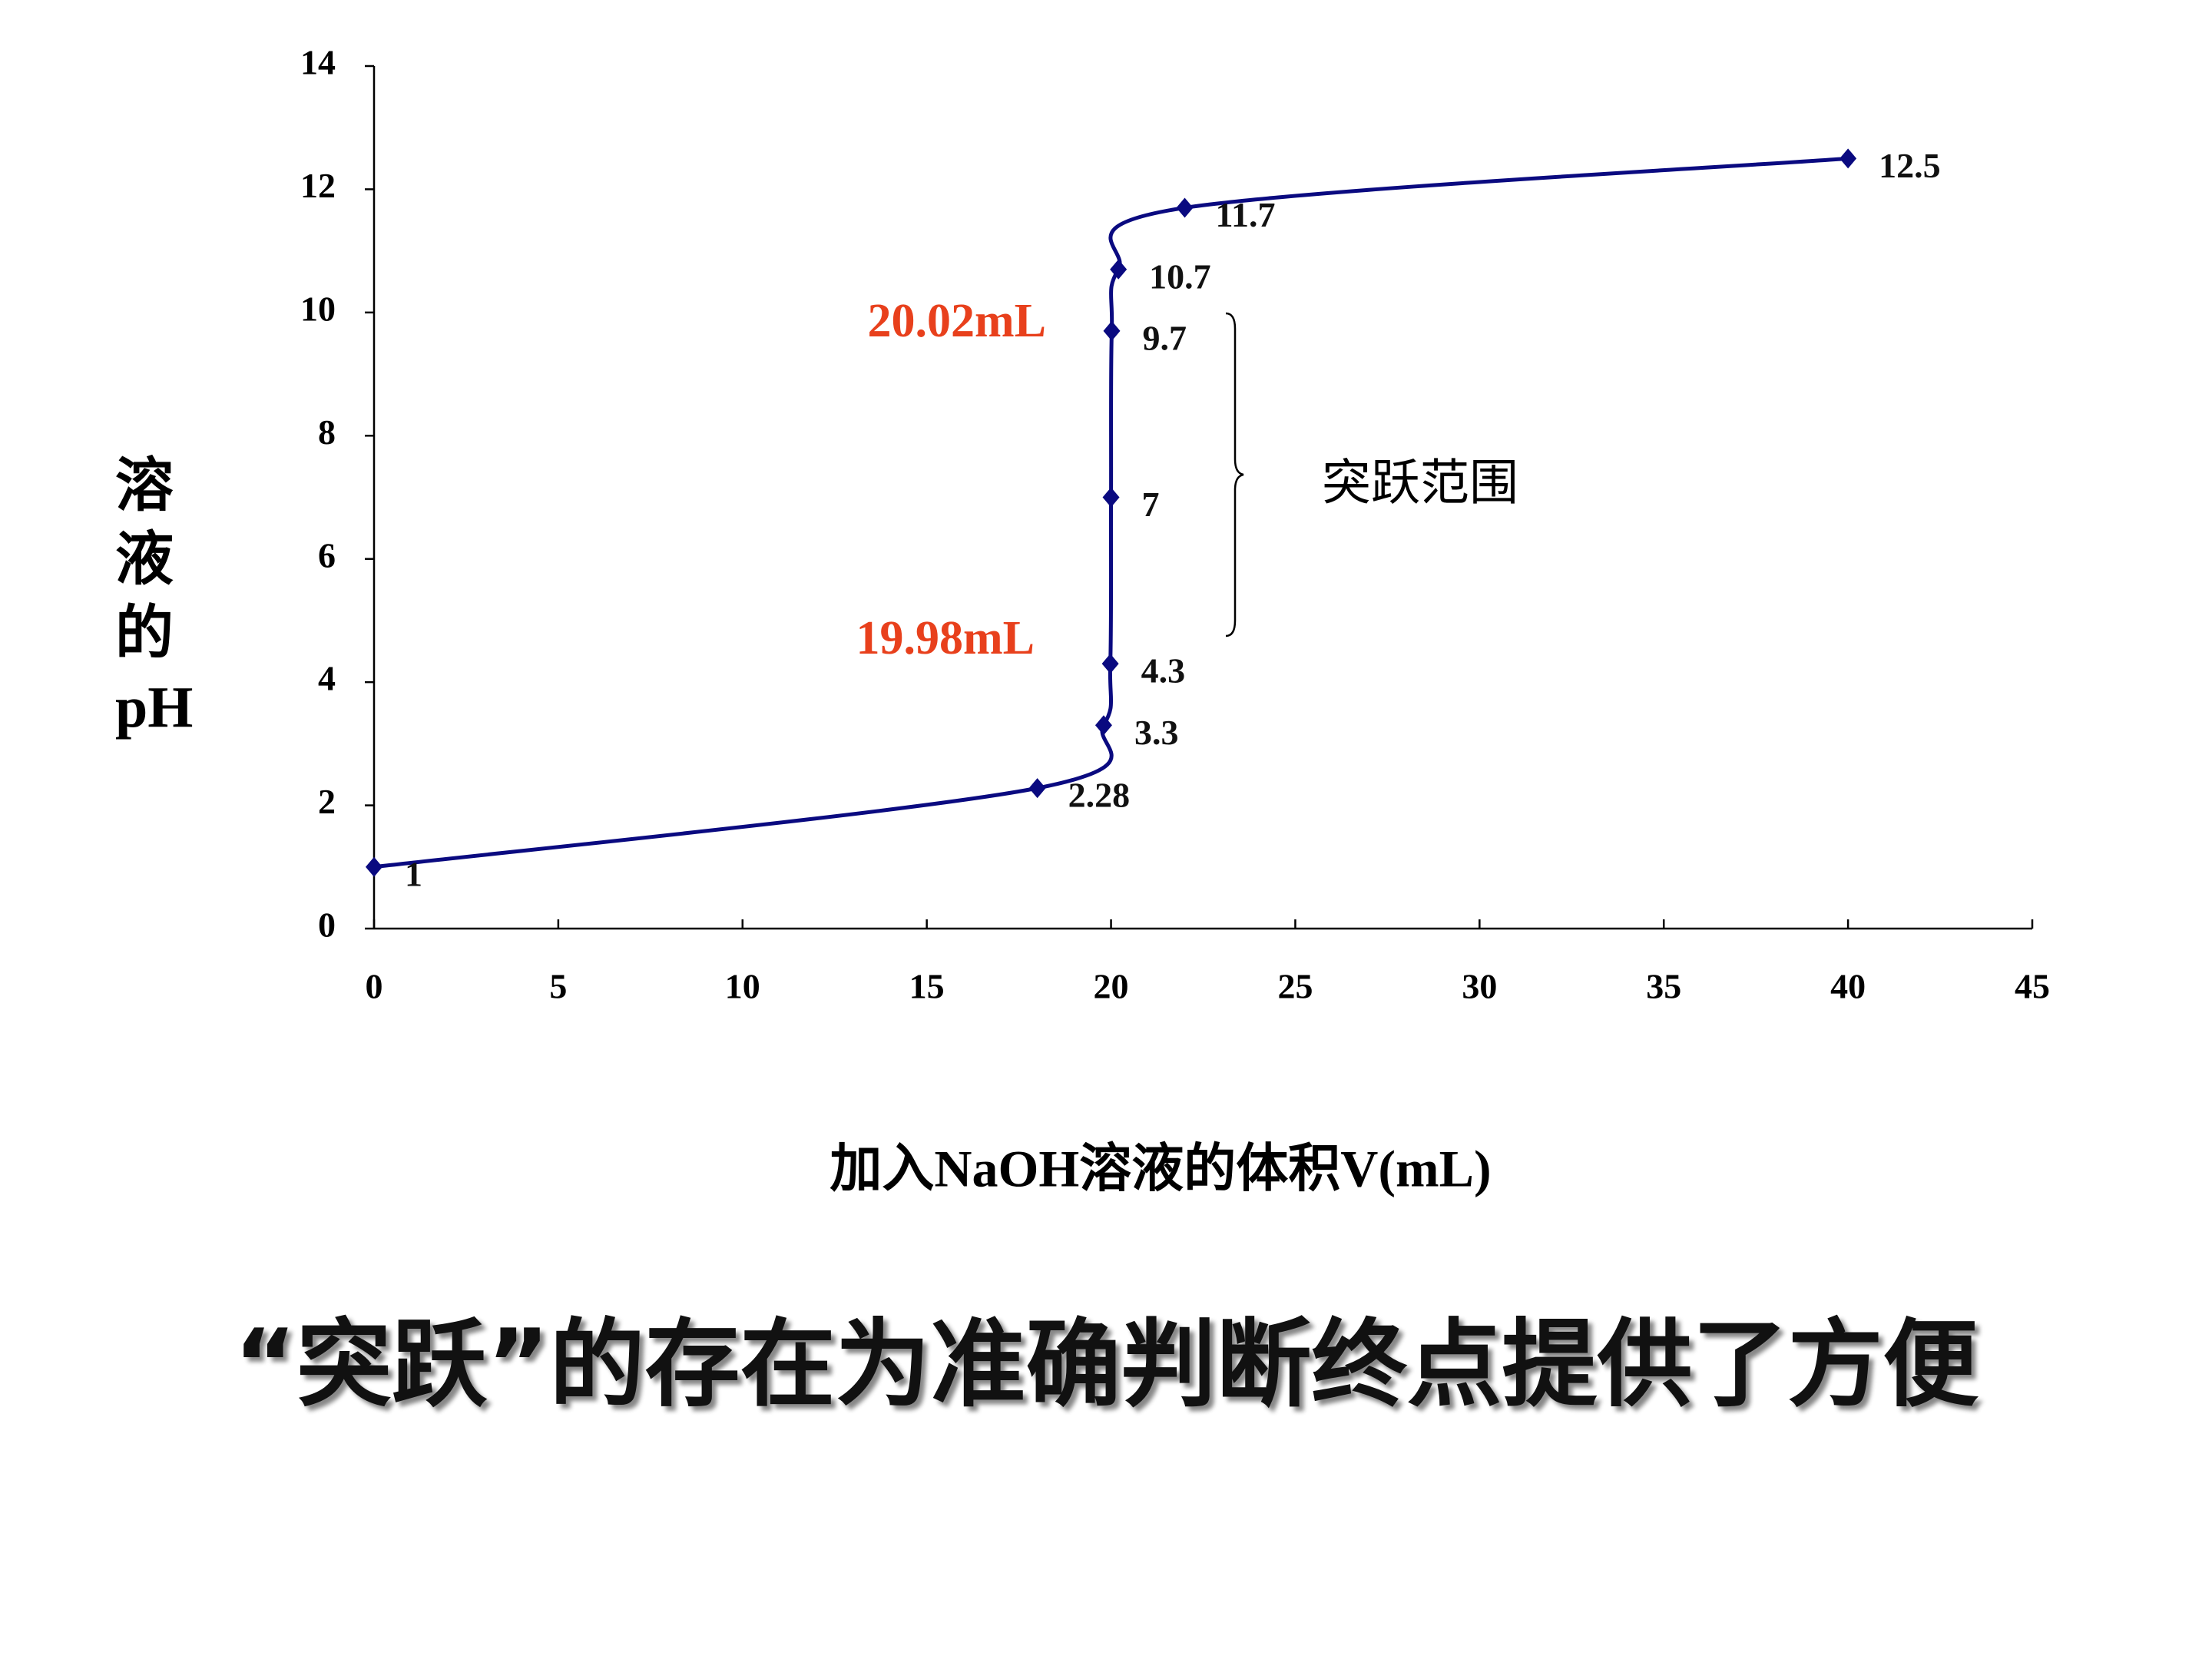 The width and height of the screenshot is (2212, 1659). Describe the element at coordinates (2032, 986) in the screenshot. I see `x-tick-label: 45` at that location.